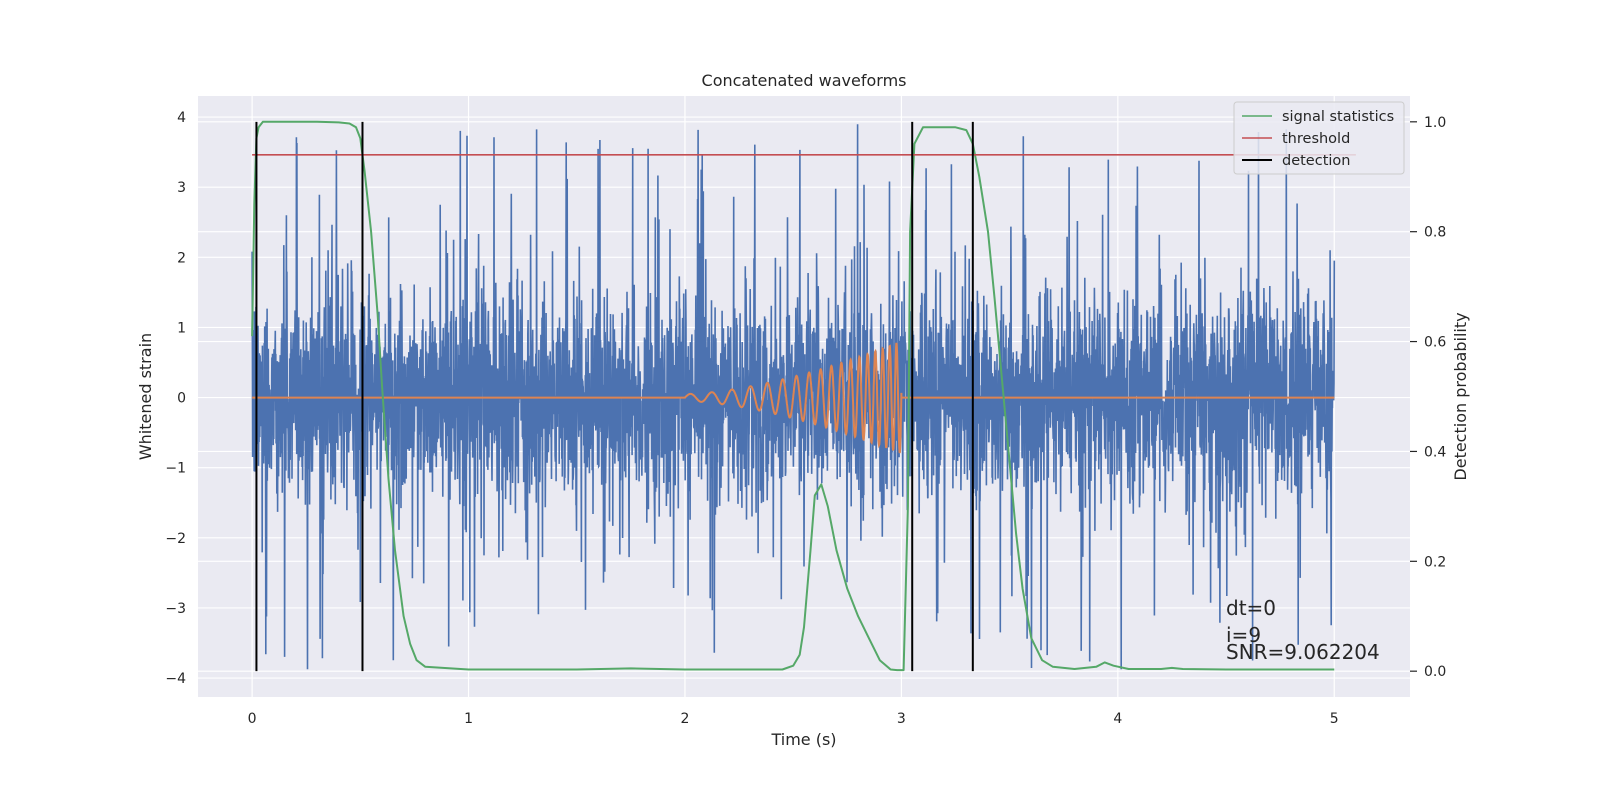  I want to click on annotation-index: i=9, so click(1243, 635).